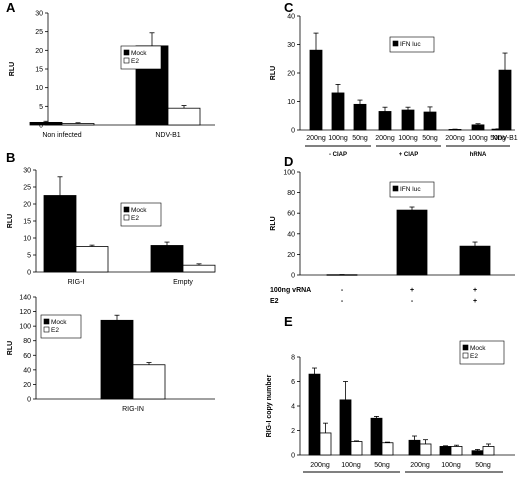  Describe the element at coordinates (293, 358) in the screenshot. I see `panel-e-y-tick-label: 8` at that location.